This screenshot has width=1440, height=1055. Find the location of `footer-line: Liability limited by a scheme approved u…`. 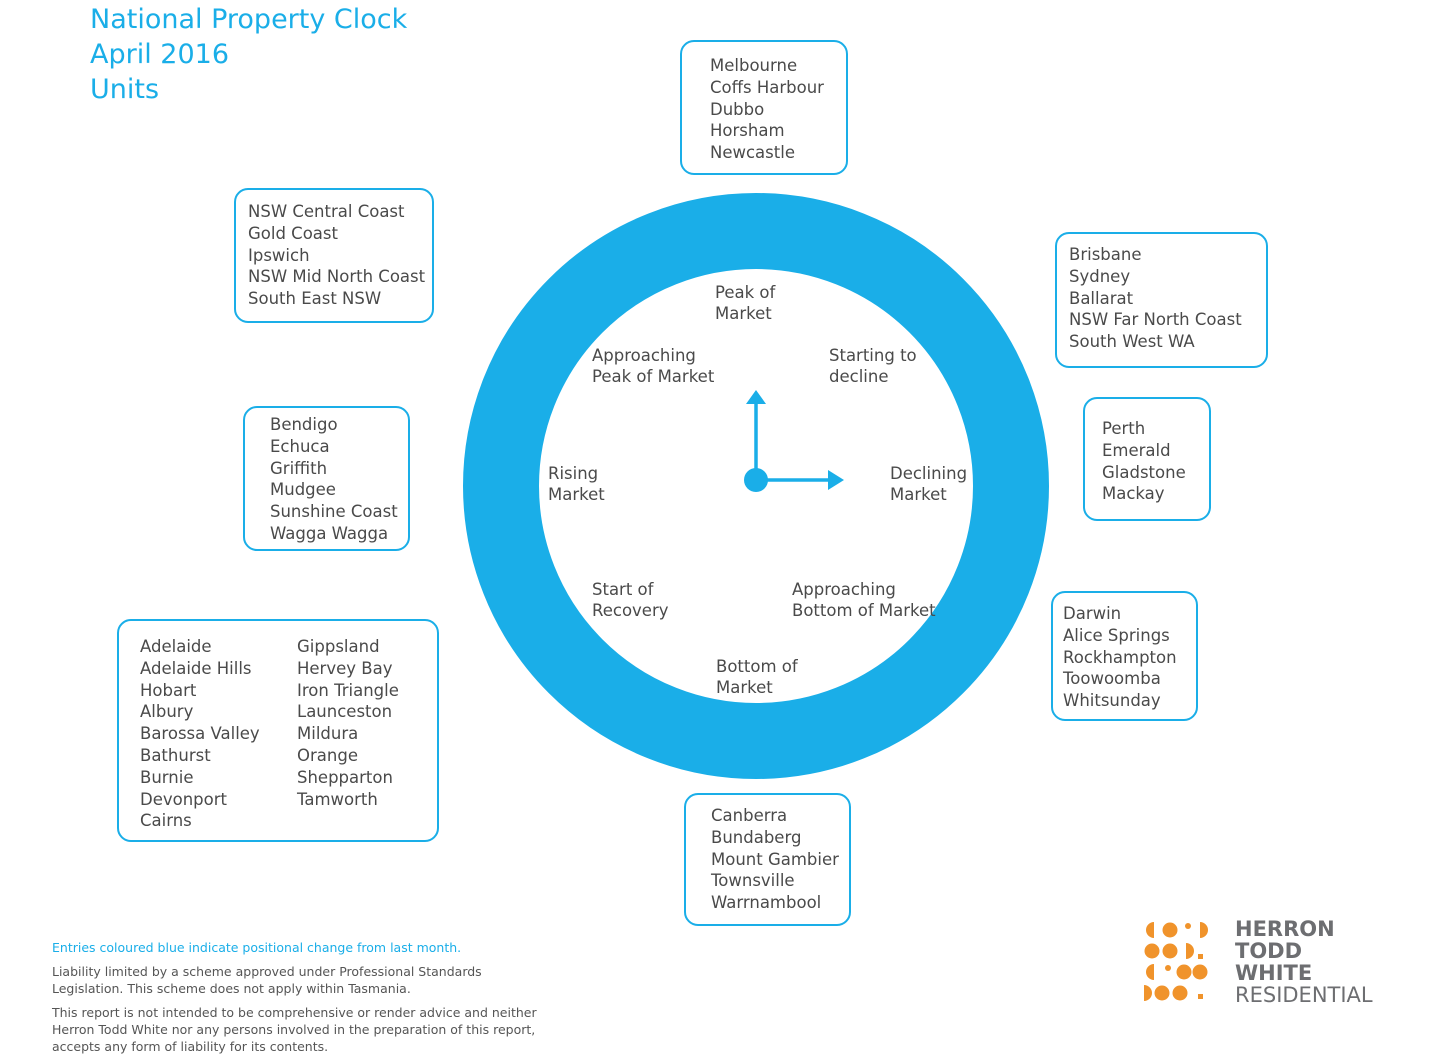

footer-line: Liability limited by a scheme approved u… is located at coordinates (267, 971).